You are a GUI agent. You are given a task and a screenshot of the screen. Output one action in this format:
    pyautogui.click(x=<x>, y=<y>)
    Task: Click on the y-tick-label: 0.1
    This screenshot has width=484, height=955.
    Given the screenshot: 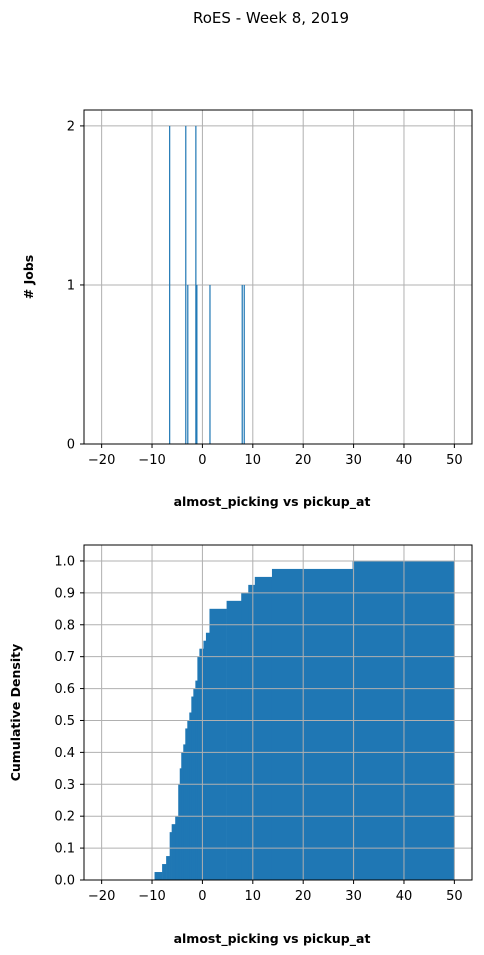 What is the action you would take?
    pyautogui.click(x=64, y=849)
    